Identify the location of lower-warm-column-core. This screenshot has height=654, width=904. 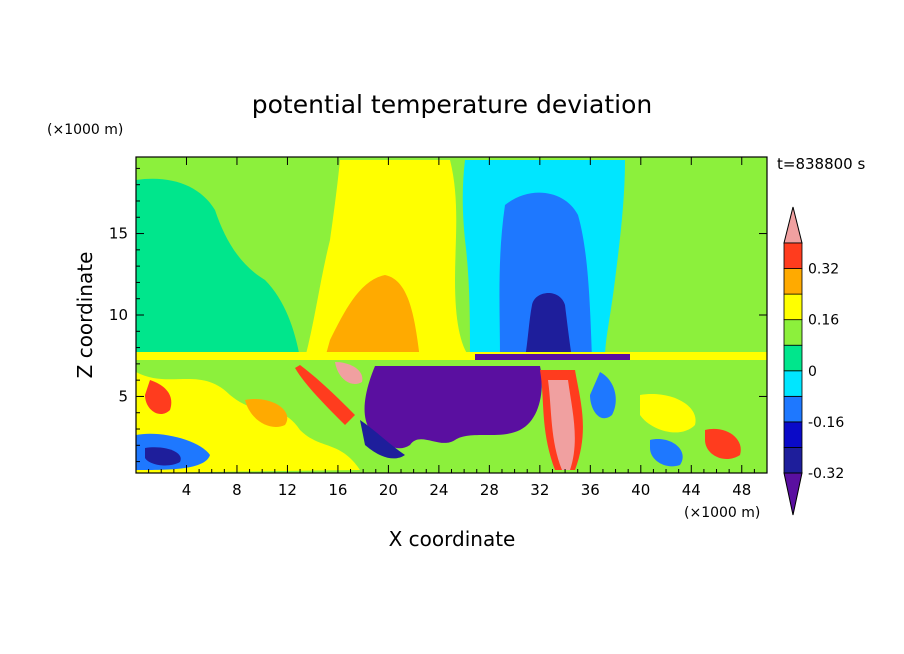
(561, 425).